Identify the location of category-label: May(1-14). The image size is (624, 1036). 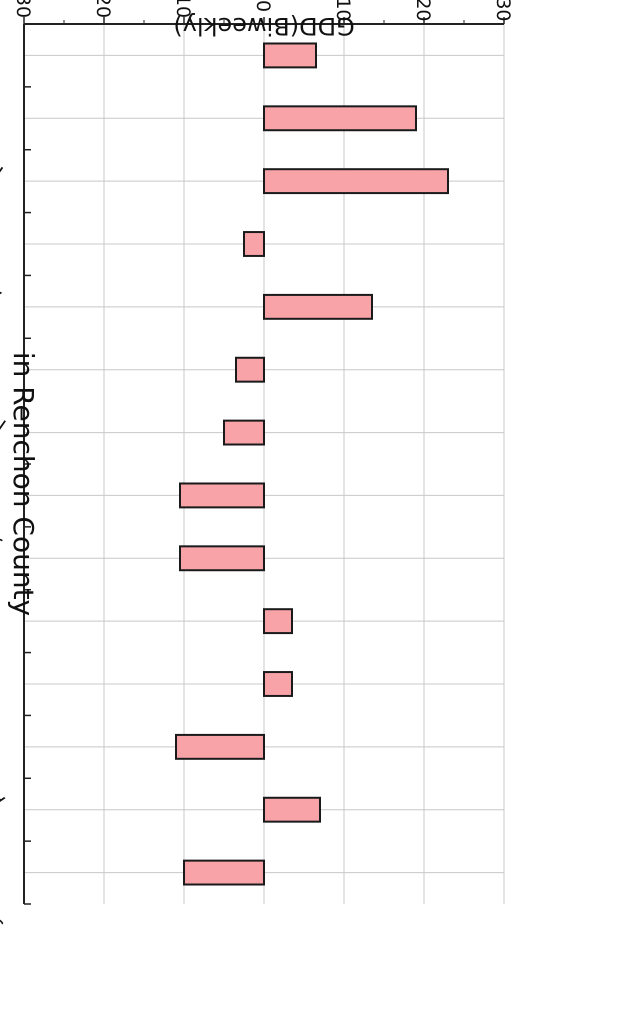
(0, 330).